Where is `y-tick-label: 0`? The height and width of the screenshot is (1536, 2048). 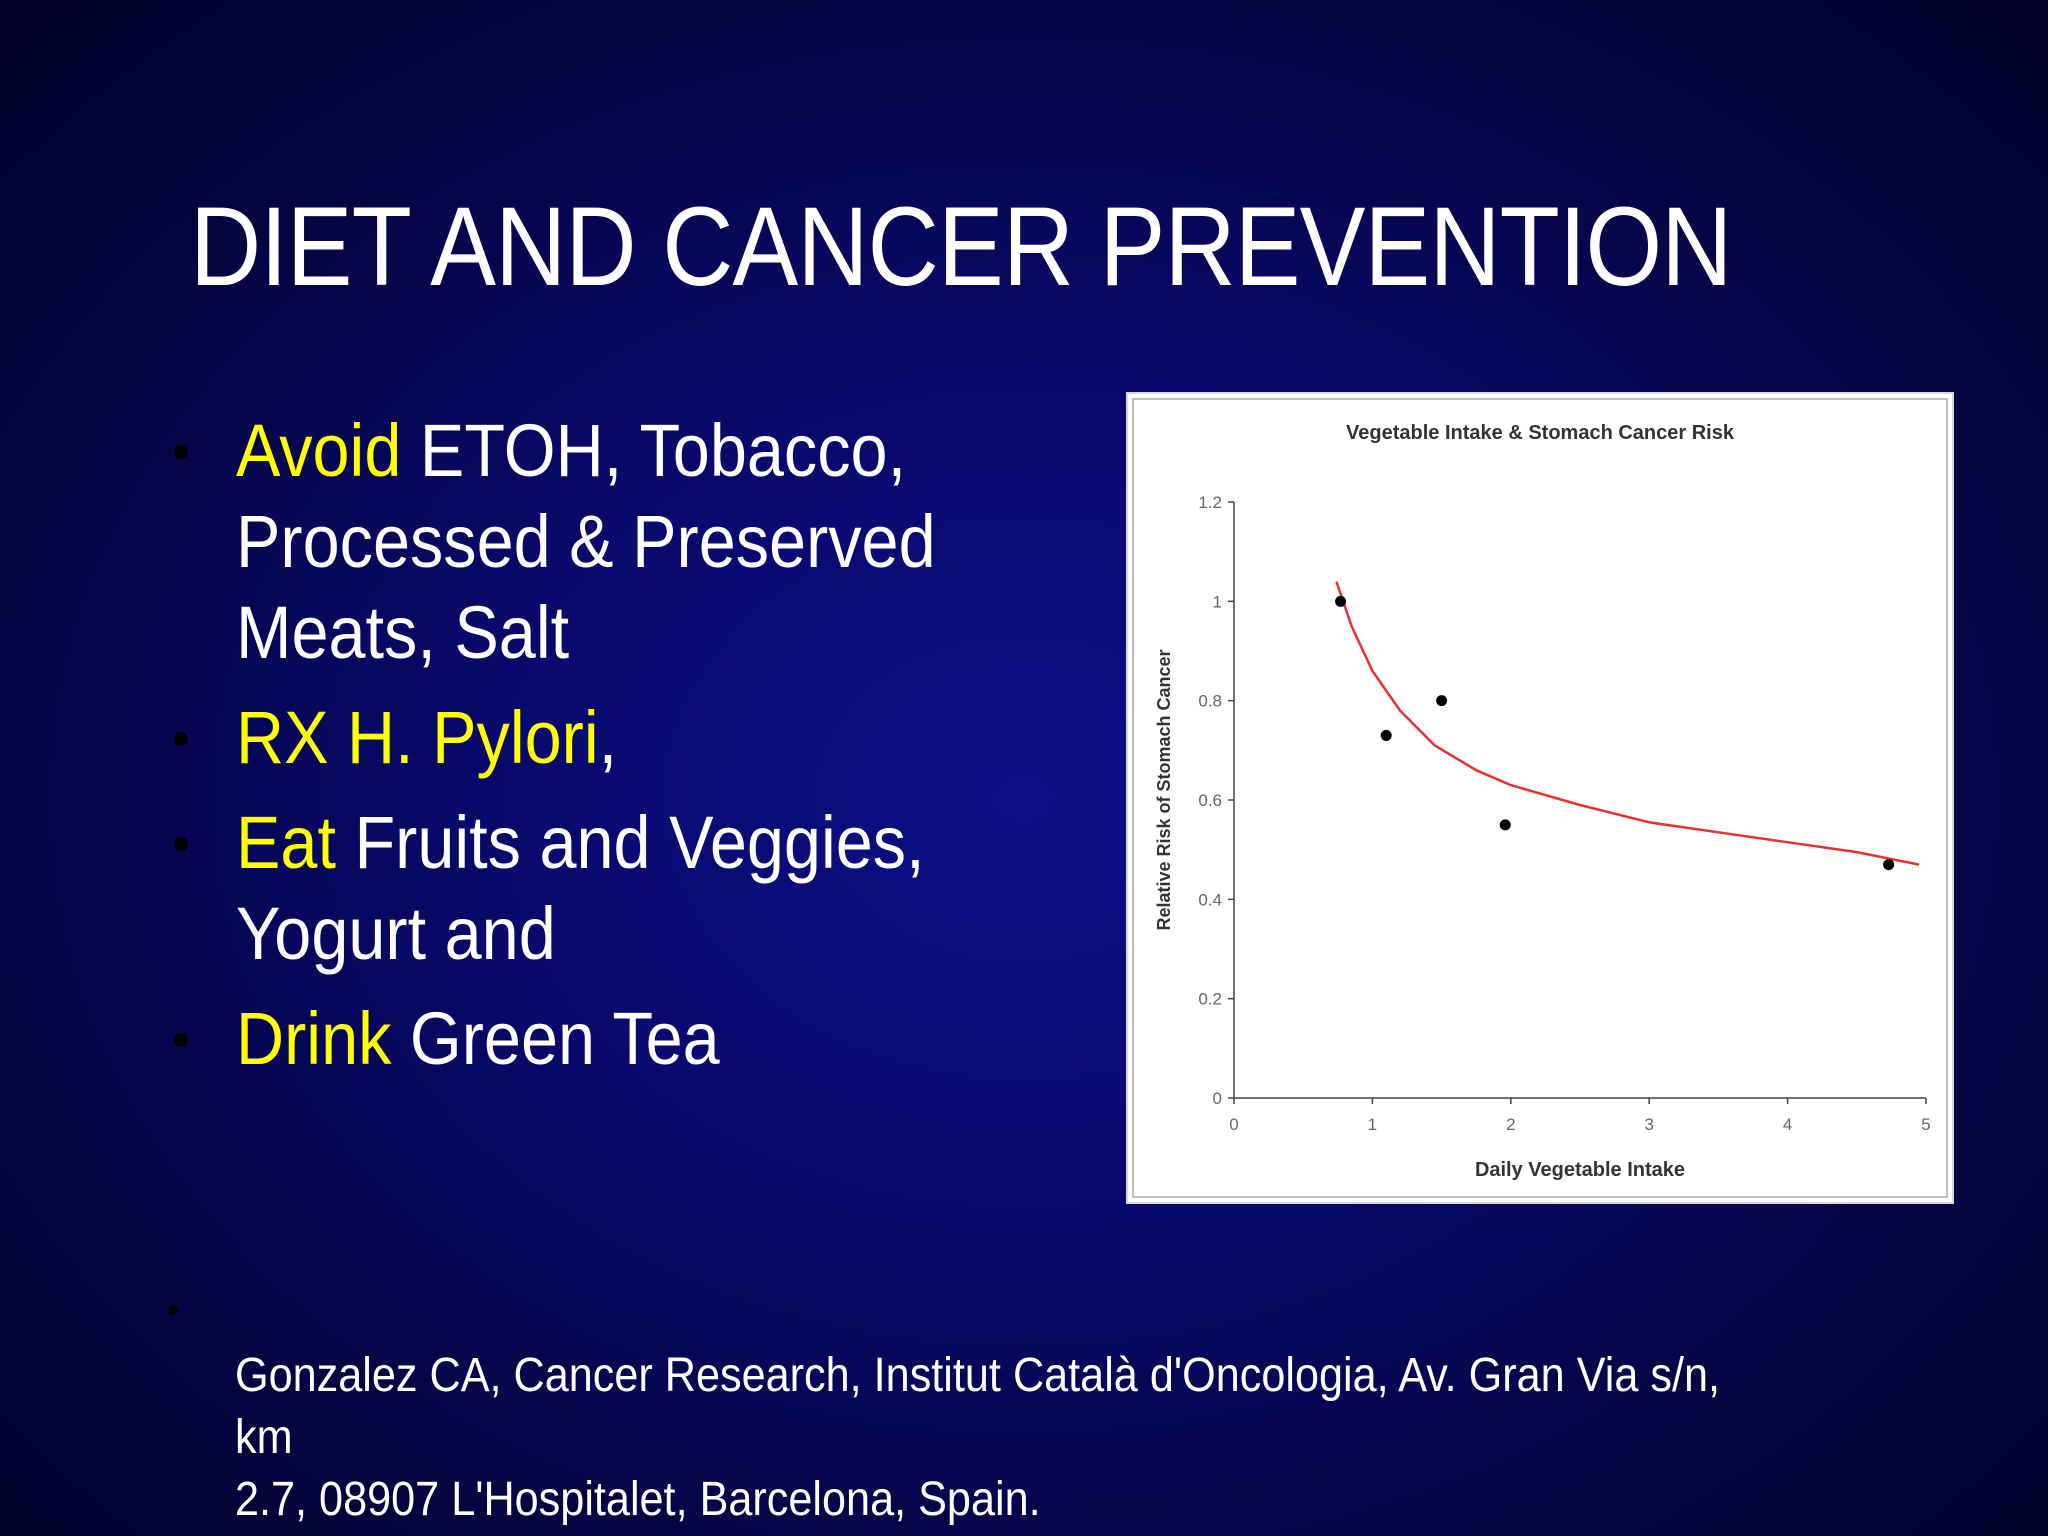 y-tick-label: 0 is located at coordinates (1217, 1098).